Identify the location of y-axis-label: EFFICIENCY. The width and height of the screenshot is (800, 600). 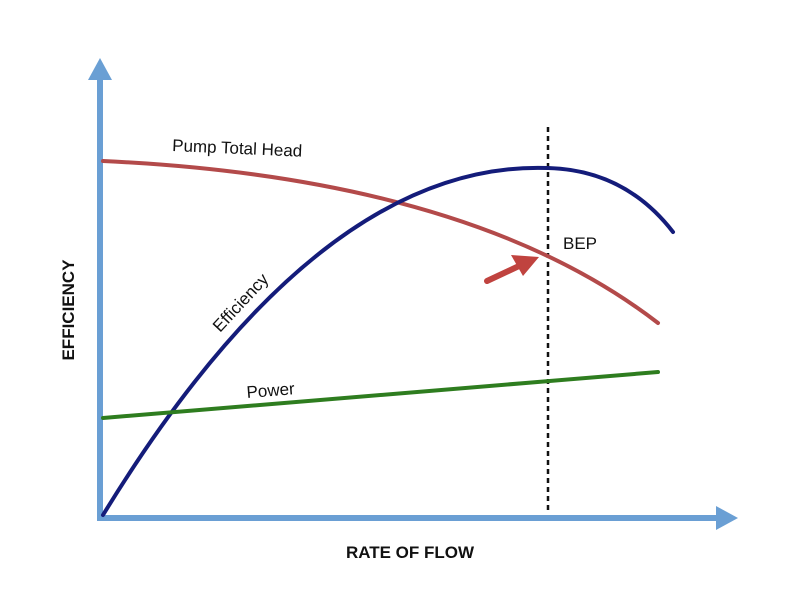
(68, 310).